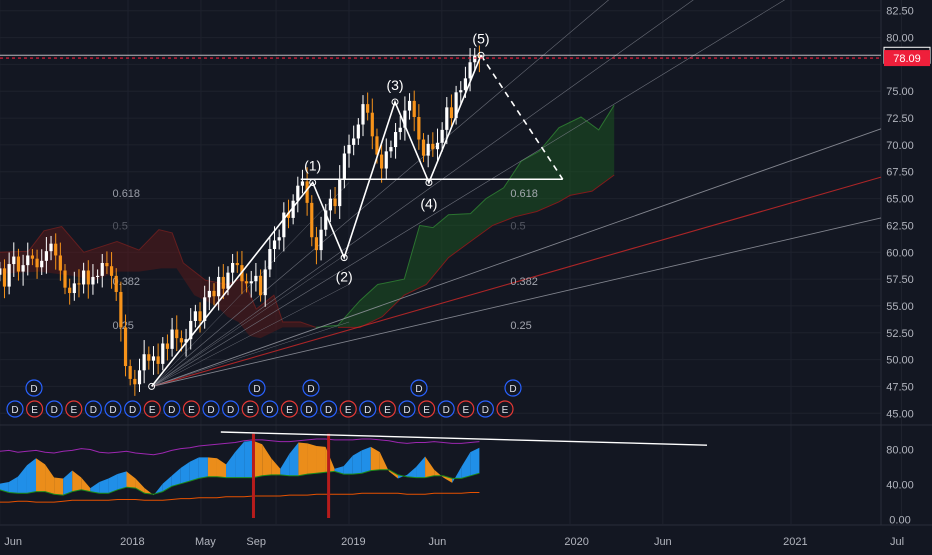 The height and width of the screenshot is (555, 932). Describe the element at coordinates (522, 117) in the screenshot. I see `wave-projection` at that location.